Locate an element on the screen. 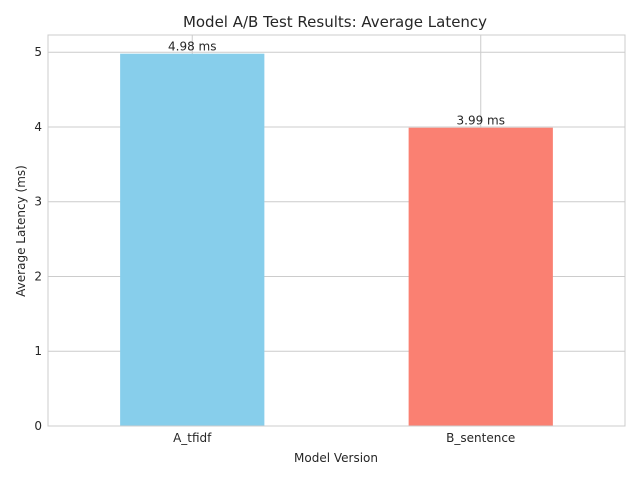 The image size is (640, 480). x-axis-label: Model Version is located at coordinates (336, 458).